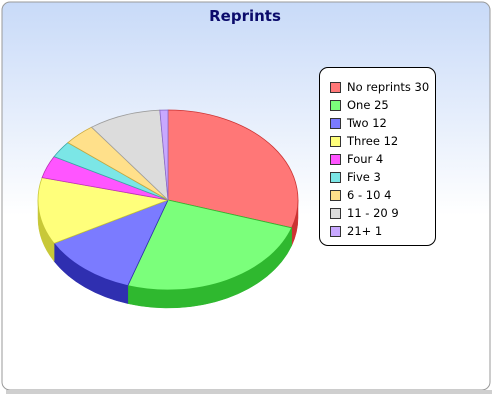 Image resolution: width=500 pixels, height=400 pixels. I want to click on legend-item: Four 4, so click(382, 159).